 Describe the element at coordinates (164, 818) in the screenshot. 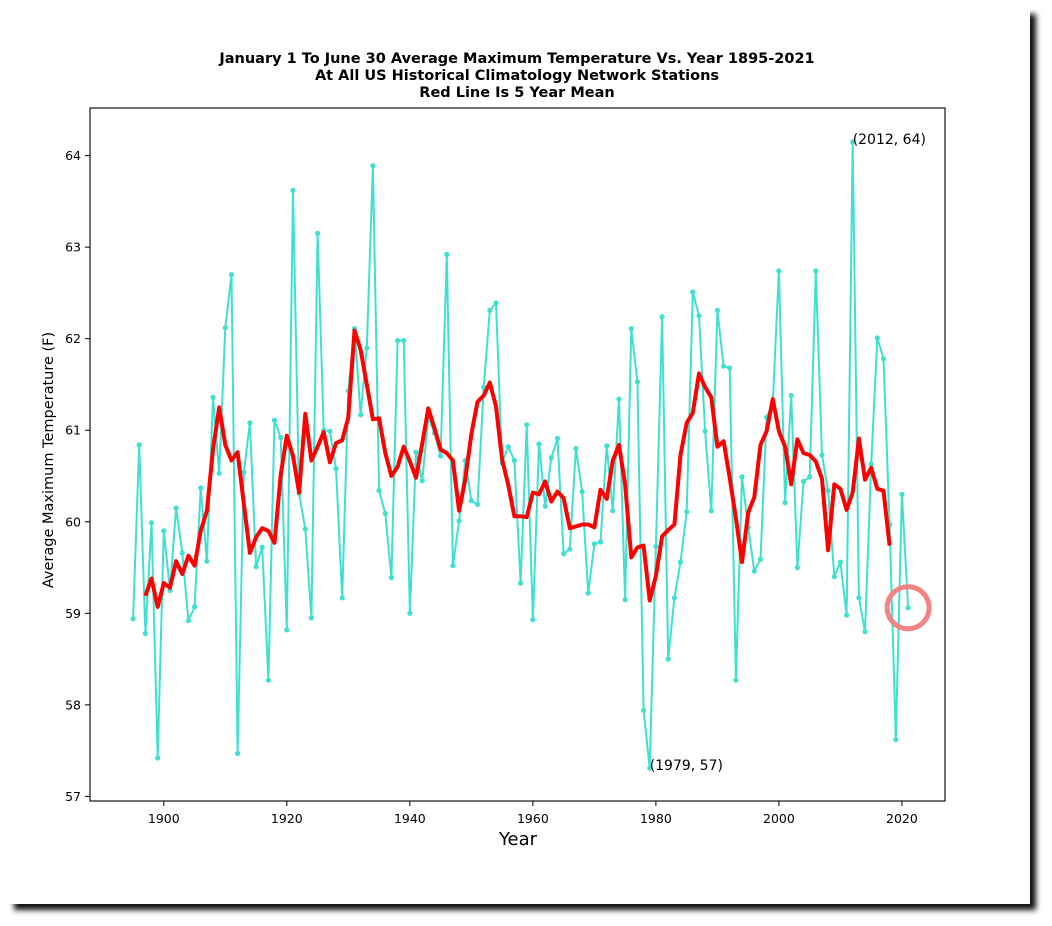

I see `x-tick-label: 1900` at that location.